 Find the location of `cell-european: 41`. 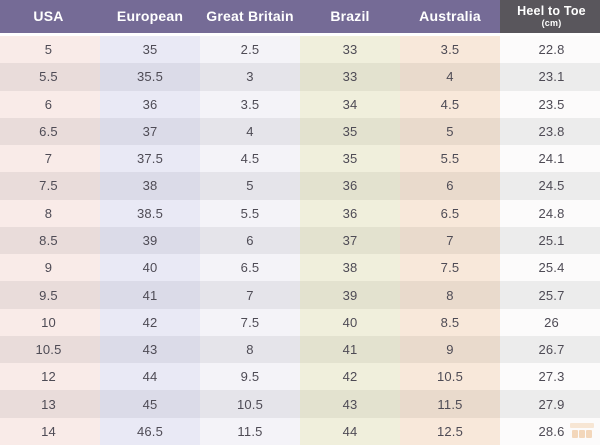

cell-european: 41 is located at coordinates (150, 295).